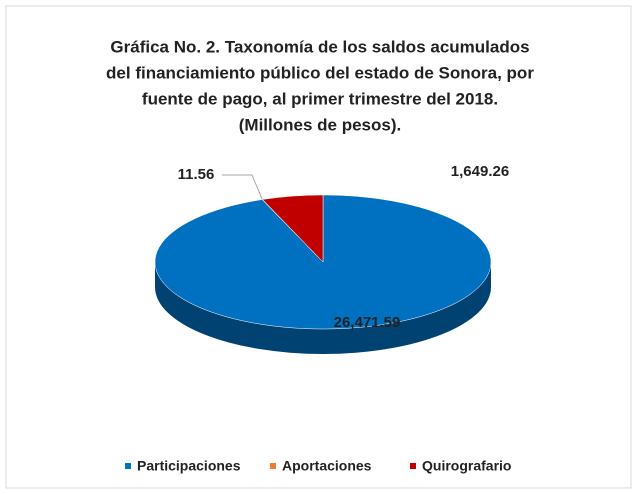  Describe the element at coordinates (480, 171) in the screenshot. I see `data-label: 1,649.26` at that location.